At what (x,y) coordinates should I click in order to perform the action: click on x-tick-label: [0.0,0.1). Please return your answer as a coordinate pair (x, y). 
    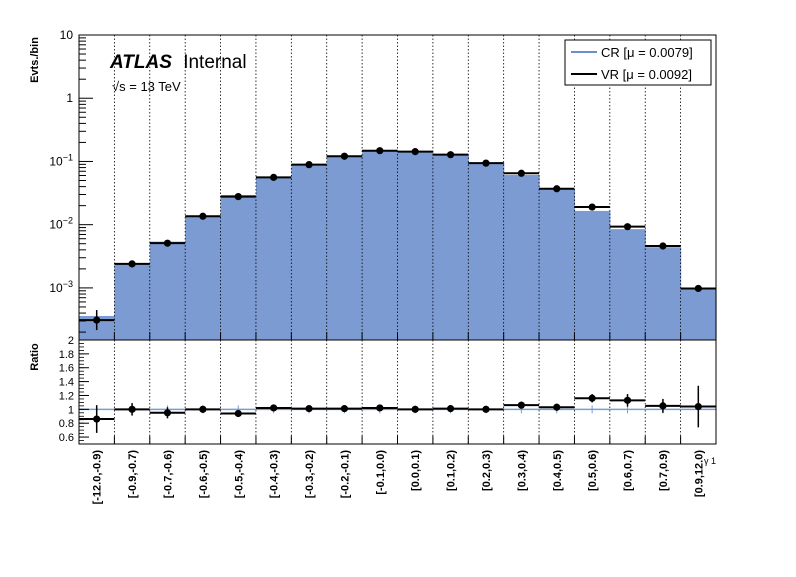
    Looking at the image, I should click on (416, 470).